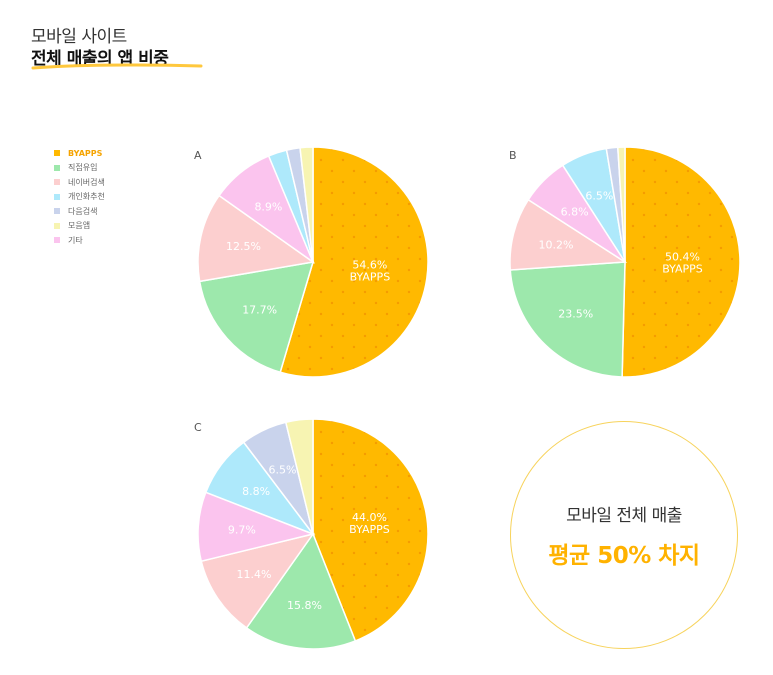 This screenshot has height=675, width=773. Describe the element at coordinates (624, 555) in the screenshot. I see `summary-highlight: 평균 50% 차지` at that location.